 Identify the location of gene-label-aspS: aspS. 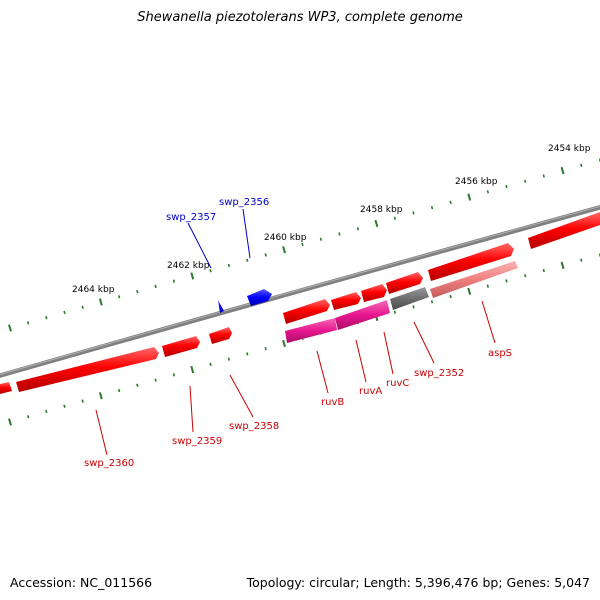
(500, 353).